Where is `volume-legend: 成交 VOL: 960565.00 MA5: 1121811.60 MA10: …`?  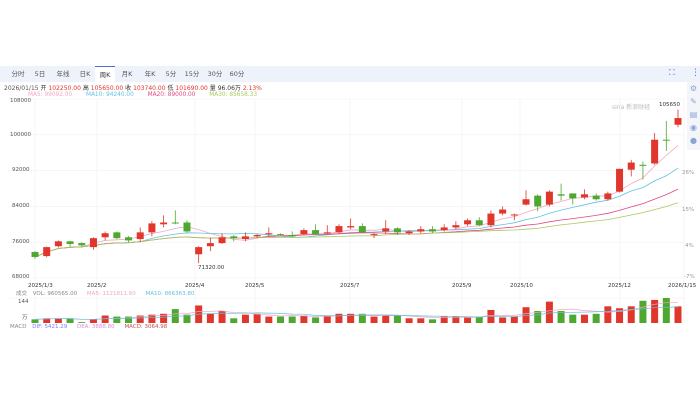 volume-legend: 成交 VOL: 960565.00 MA5: 1121811.60 MA10: … is located at coordinates (105, 294).